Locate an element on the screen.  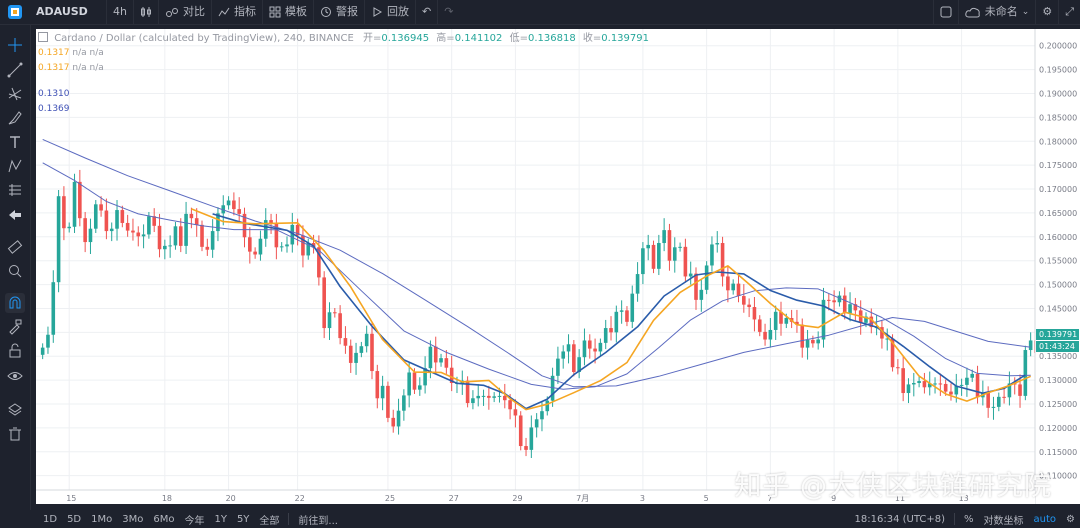
range-all: 全部 is located at coordinates (269, 521).